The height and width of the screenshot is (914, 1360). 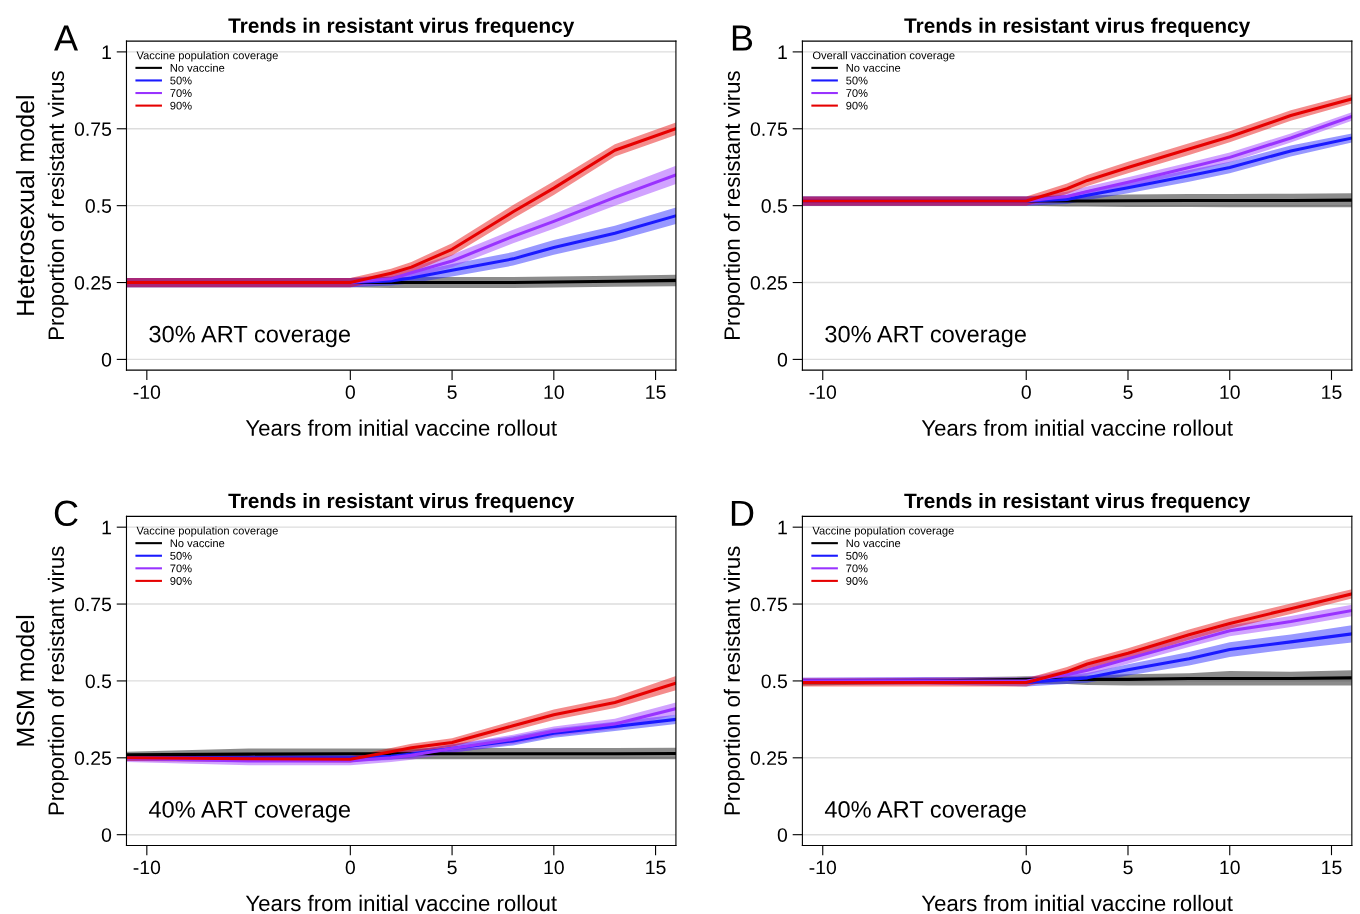 What do you see at coordinates (66, 38) in the screenshot?
I see `text: A` at bounding box center [66, 38].